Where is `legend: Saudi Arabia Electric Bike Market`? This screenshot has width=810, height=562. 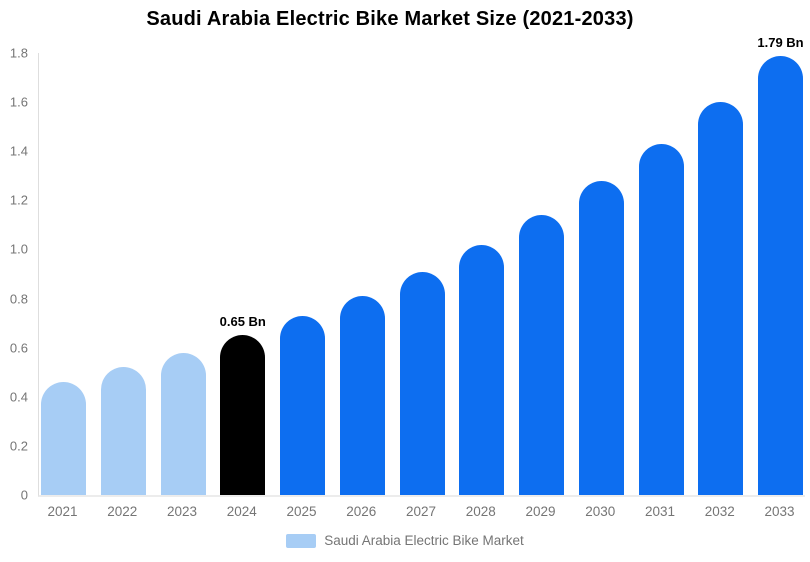 legend: Saudi Arabia Electric Bike Market is located at coordinates (405, 540).